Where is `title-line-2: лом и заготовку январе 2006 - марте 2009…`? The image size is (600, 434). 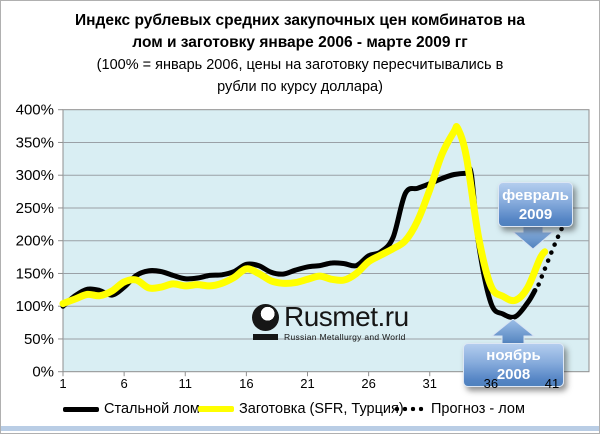
title-line-2: лом и заготовку январе 2006 - марте 2009… is located at coordinates (300, 42).